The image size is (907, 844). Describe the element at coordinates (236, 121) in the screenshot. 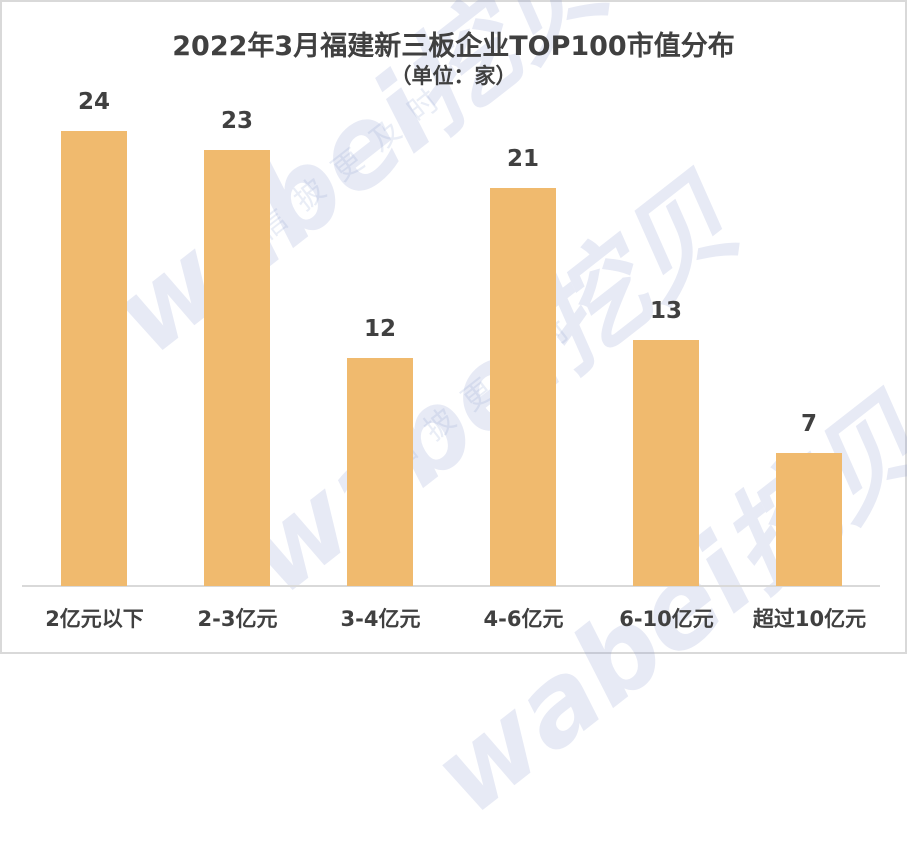

I see `data-label: 23` at that location.